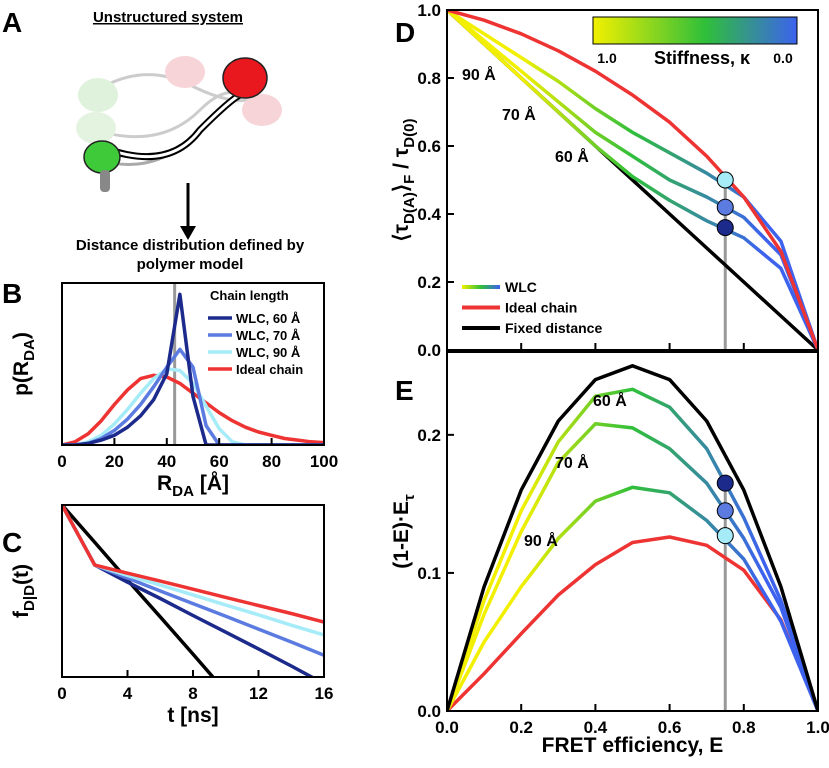  I want to click on y-tick-label: 0.4, so click(429, 214).